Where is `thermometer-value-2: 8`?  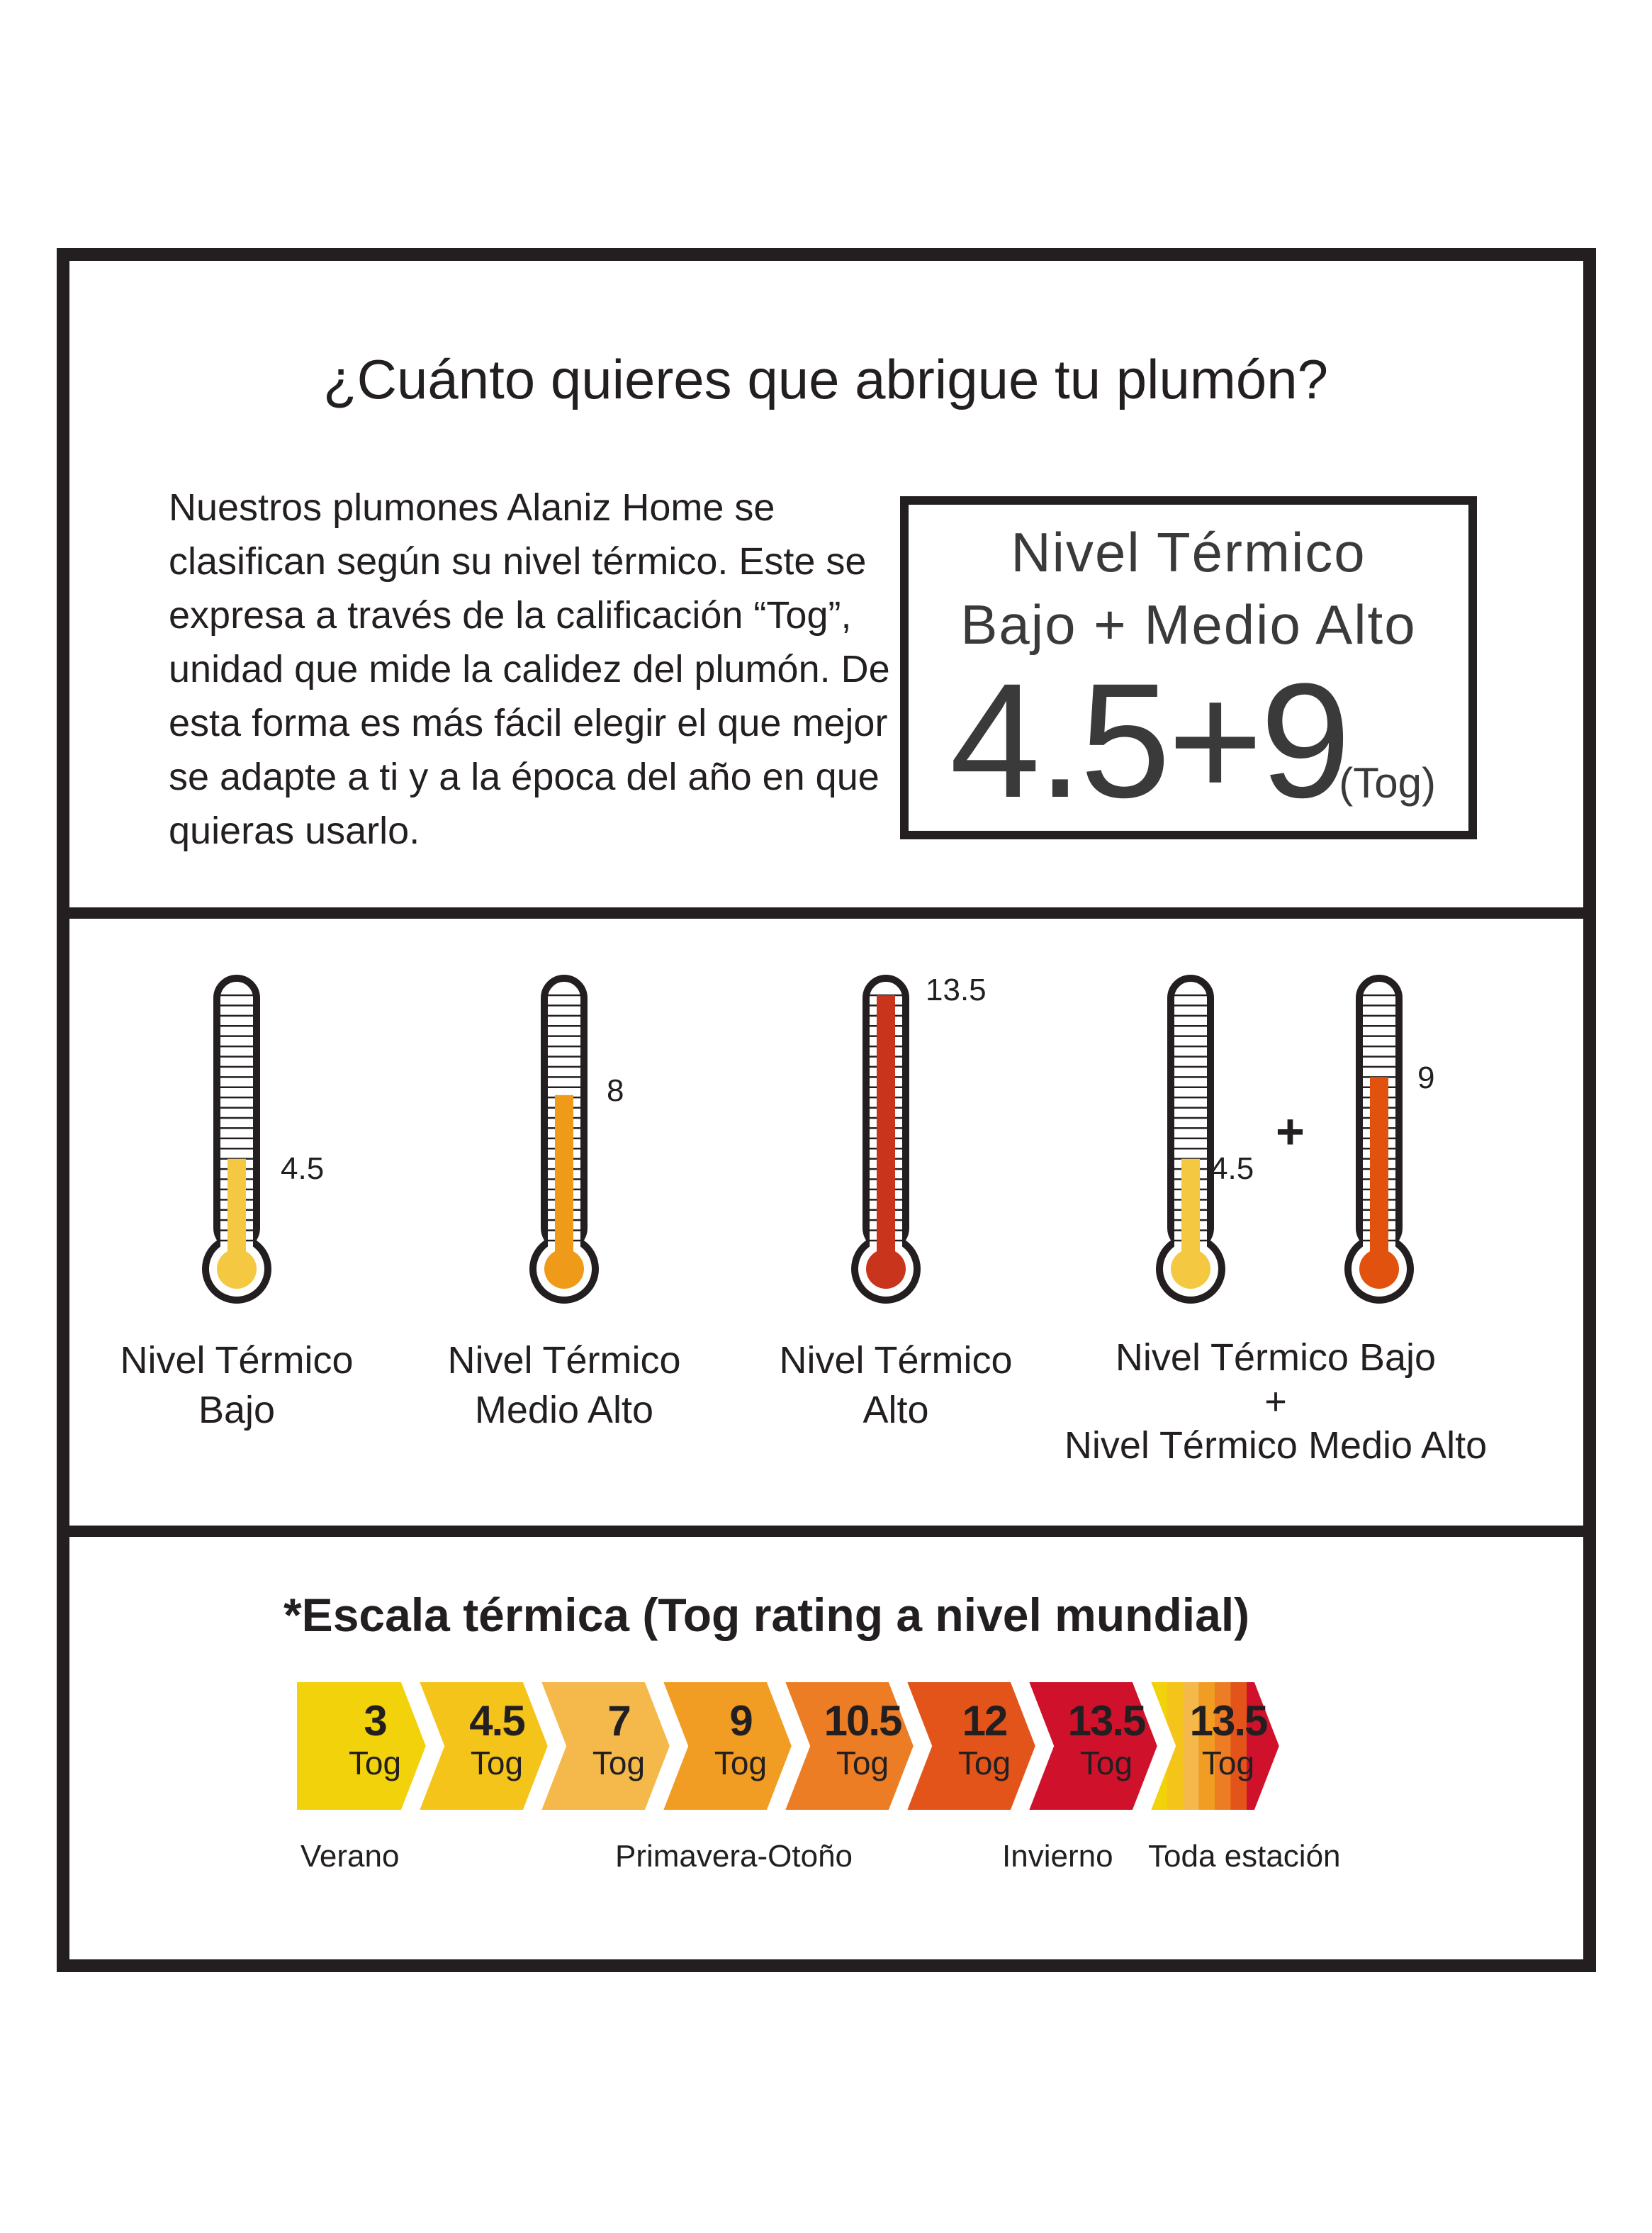 thermometer-value-2: 8 is located at coordinates (615, 1090).